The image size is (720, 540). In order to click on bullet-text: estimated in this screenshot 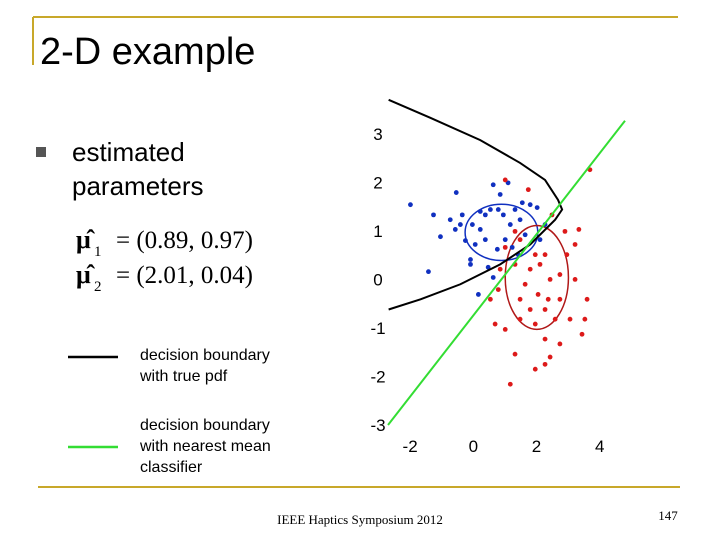, I will do `click(128, 152)`.